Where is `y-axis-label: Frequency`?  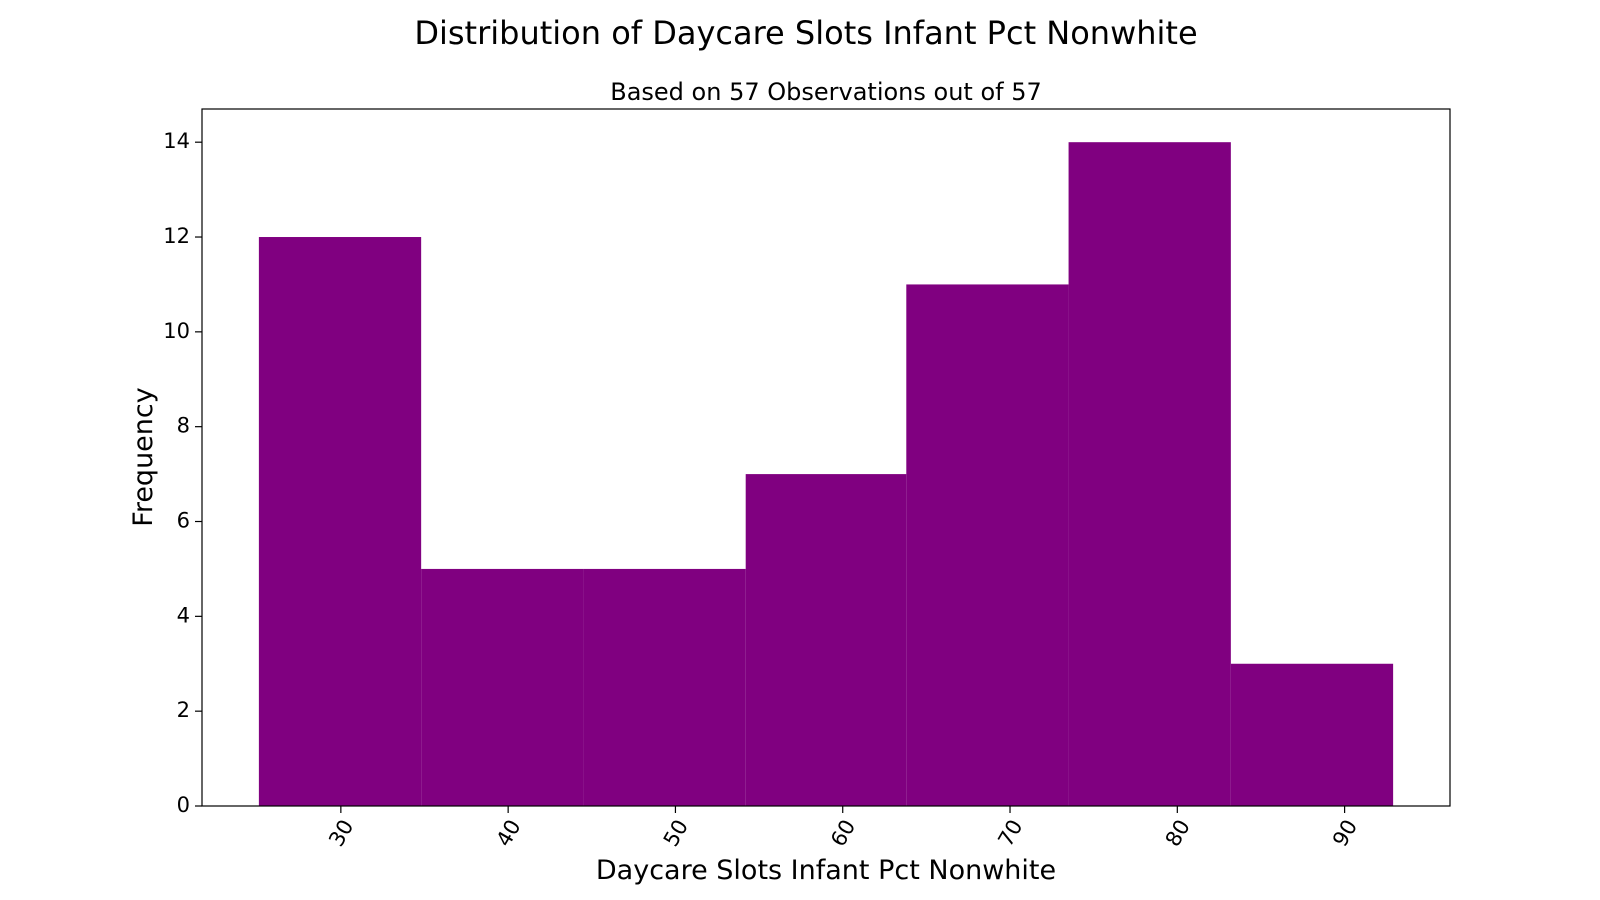
y-axis-label: Frequency is located at coordinates (143, 457).